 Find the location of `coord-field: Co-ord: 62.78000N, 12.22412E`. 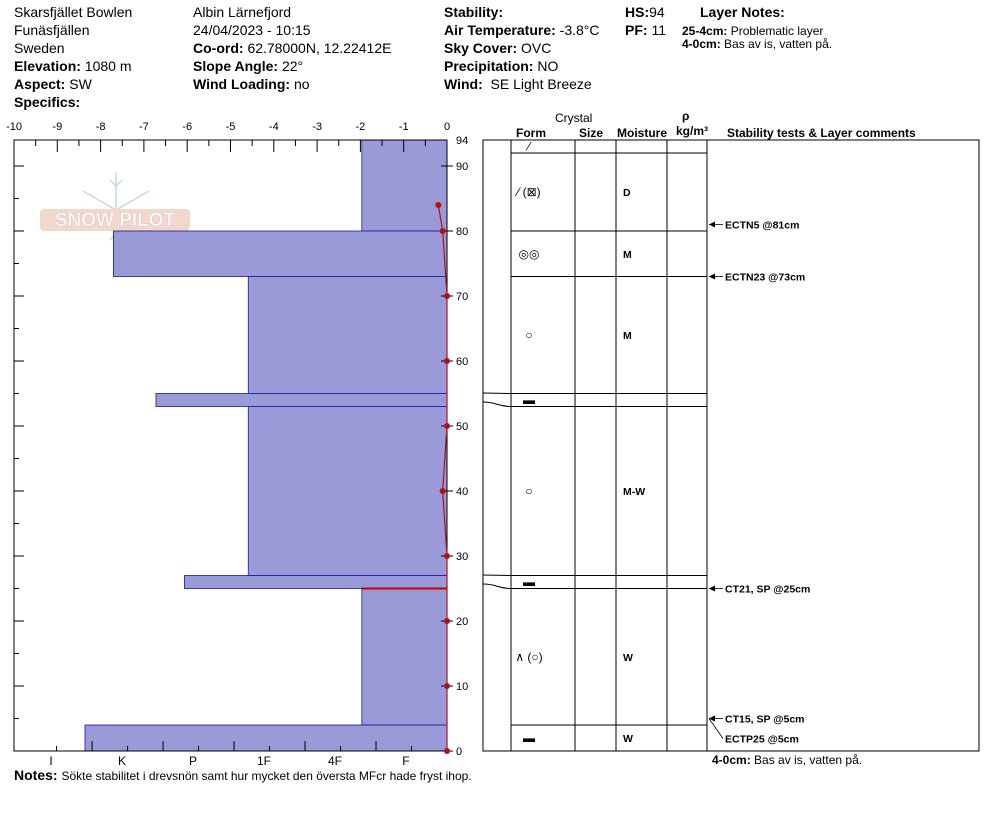

coord-field: Co-ord: 62.78000N, 12.22412E is located at coordinates (292, 48).